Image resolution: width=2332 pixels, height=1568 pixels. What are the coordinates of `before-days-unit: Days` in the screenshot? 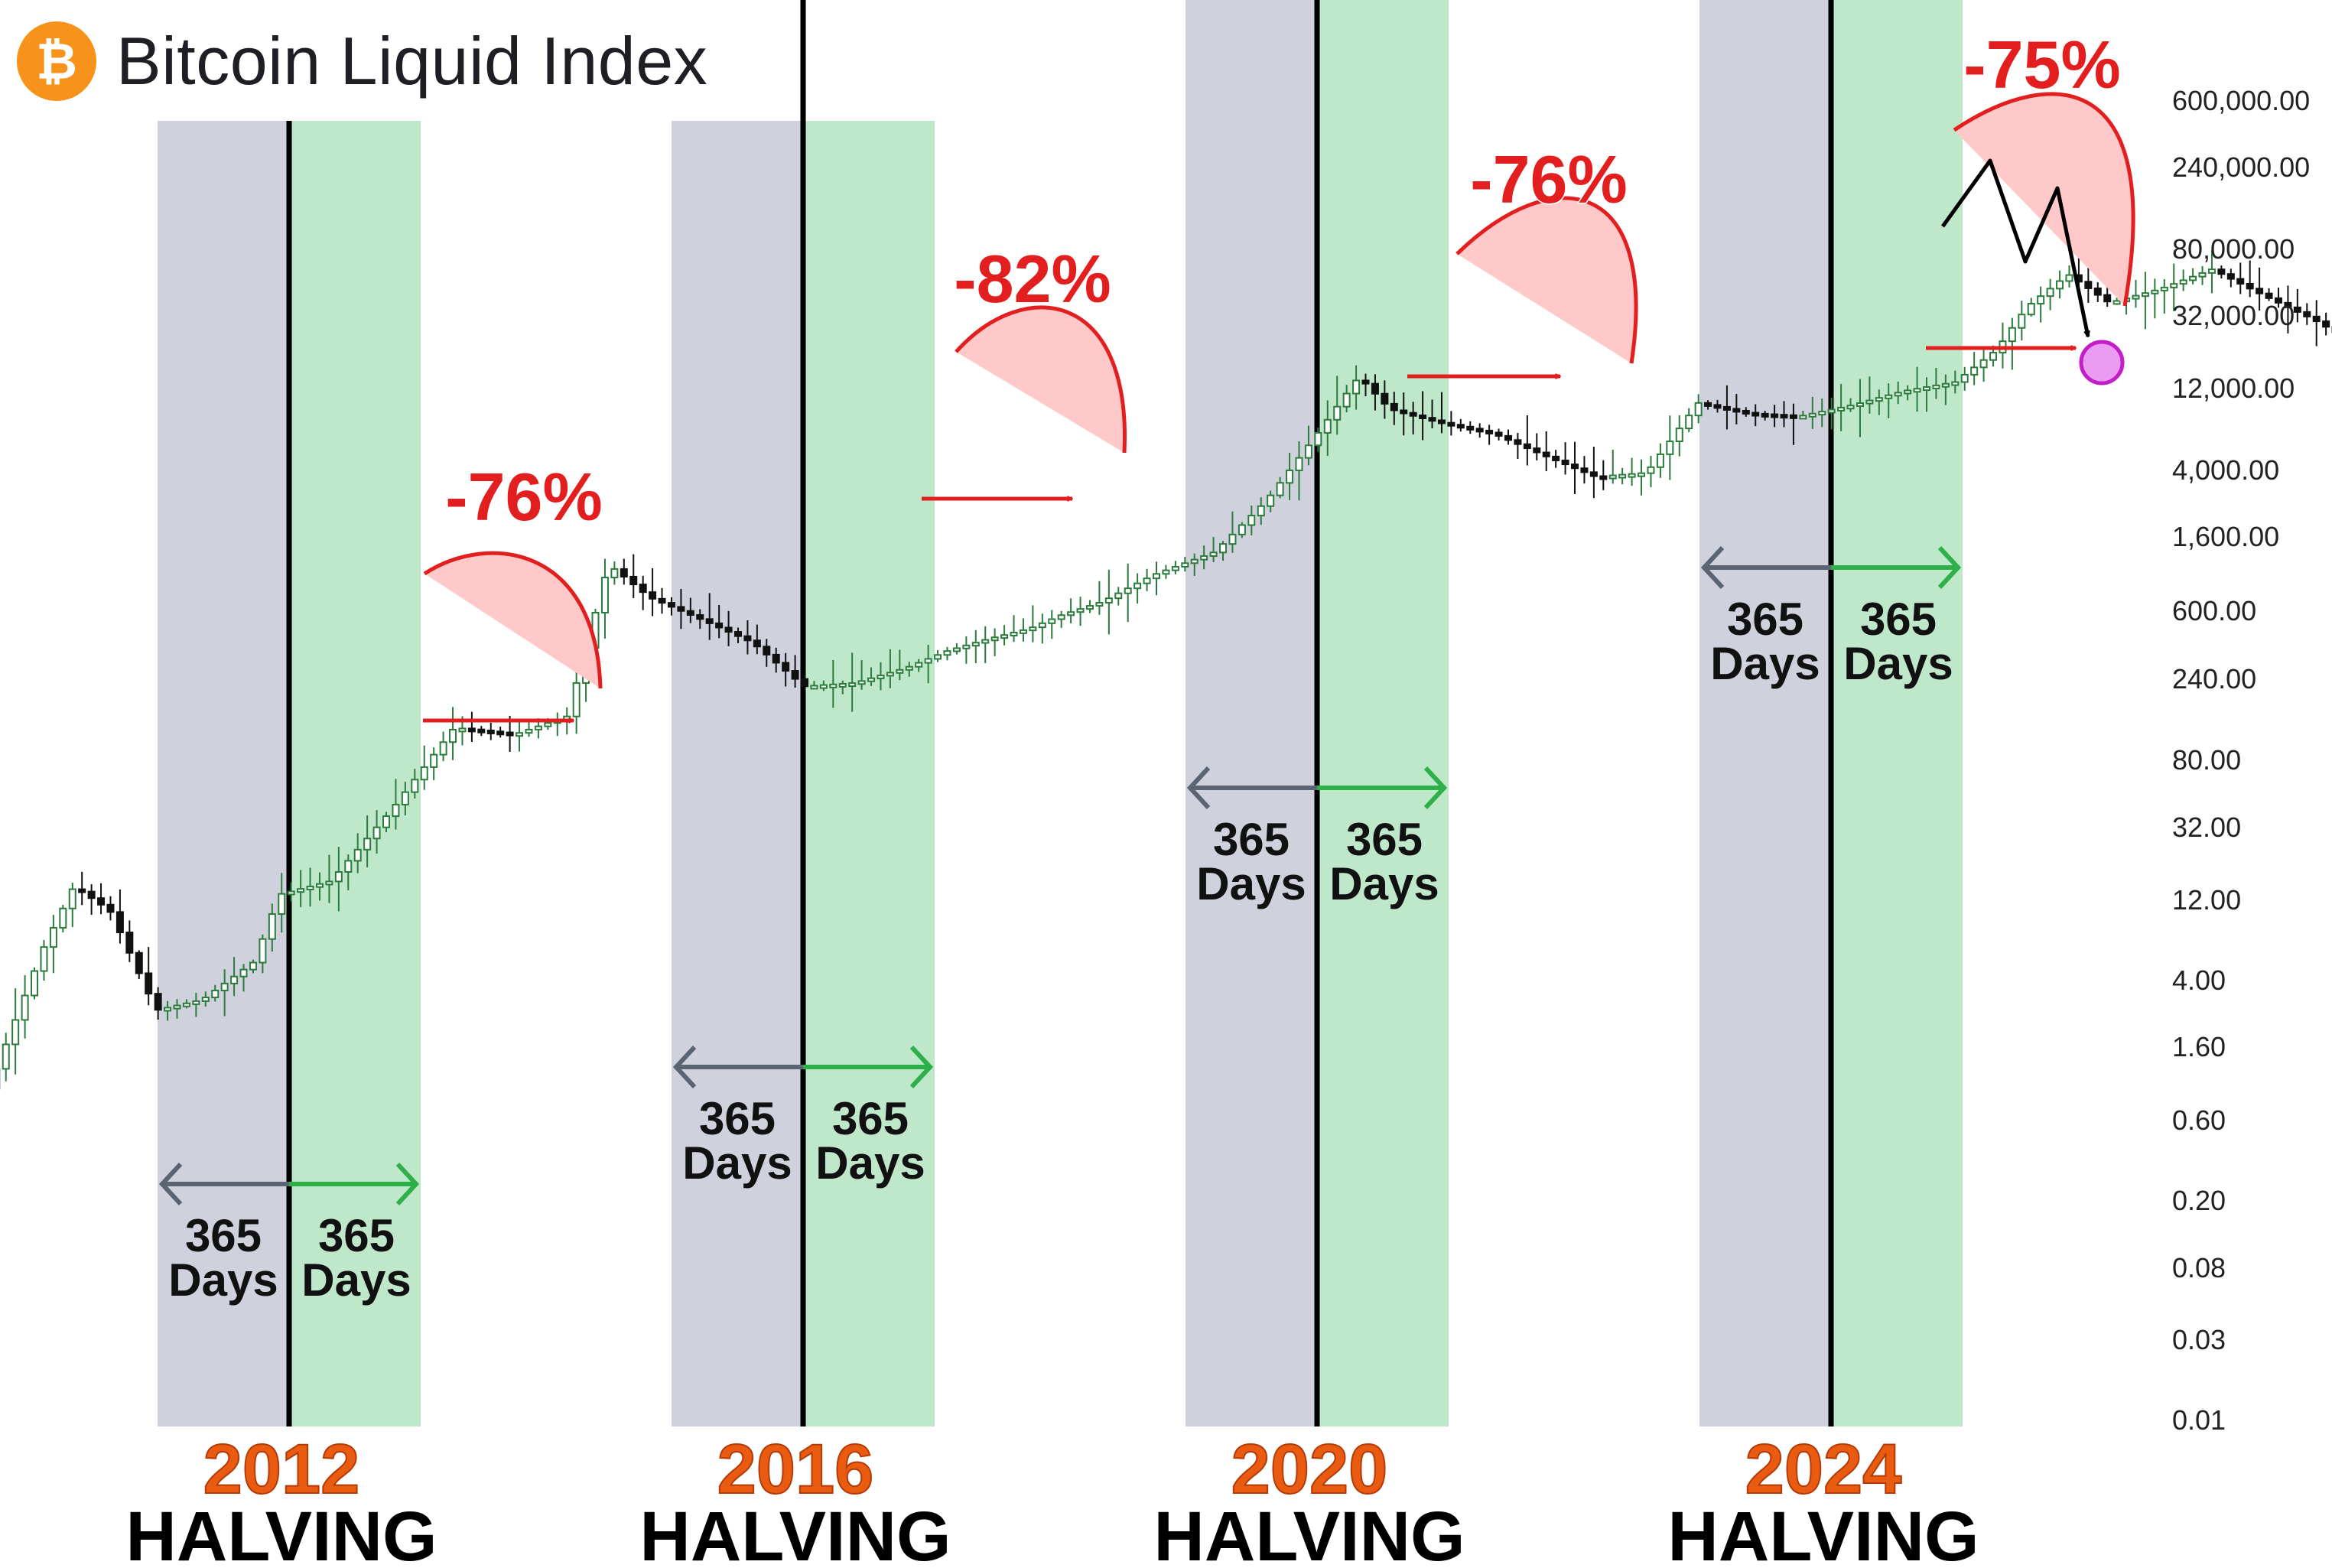 It's located at (1251, 884).